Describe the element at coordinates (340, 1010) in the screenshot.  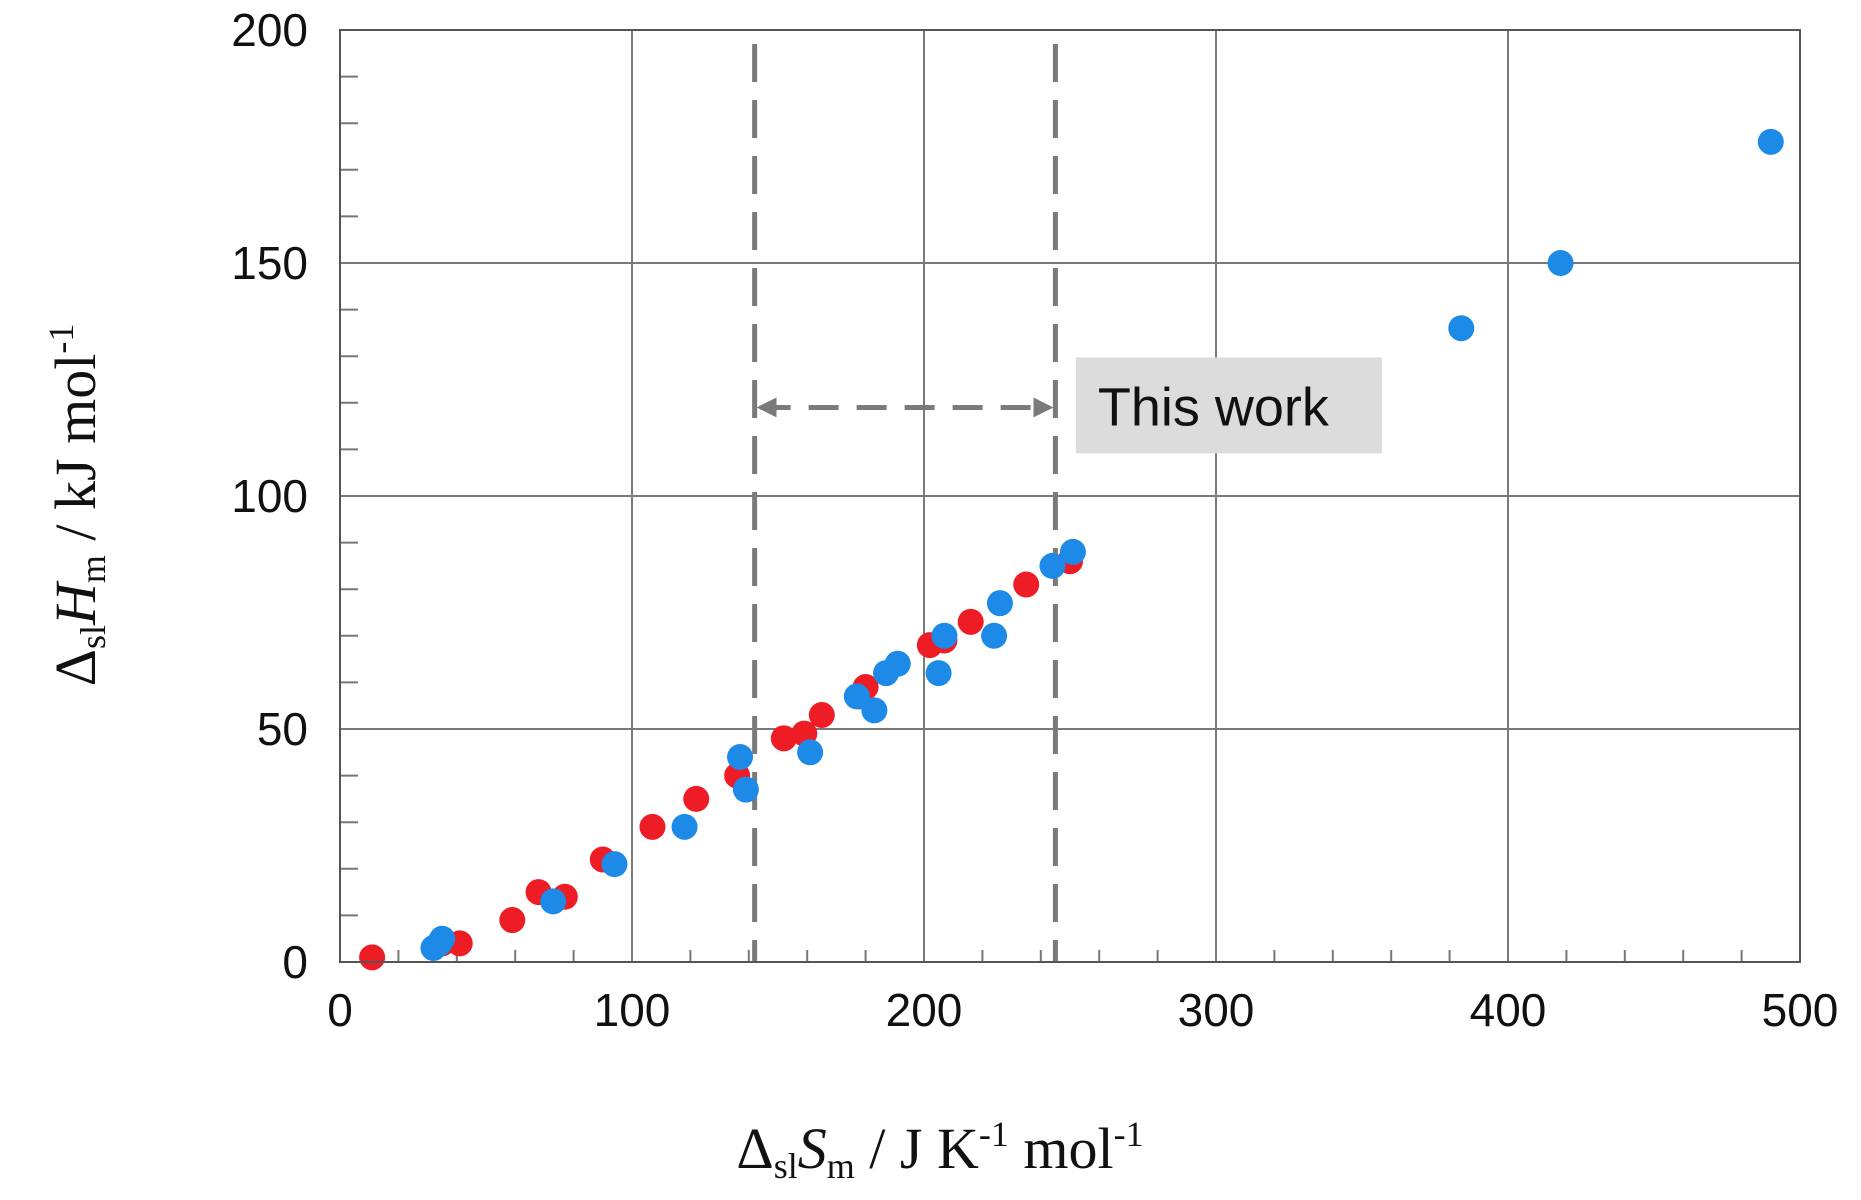
I see `x-tick-label: 0` at that location.